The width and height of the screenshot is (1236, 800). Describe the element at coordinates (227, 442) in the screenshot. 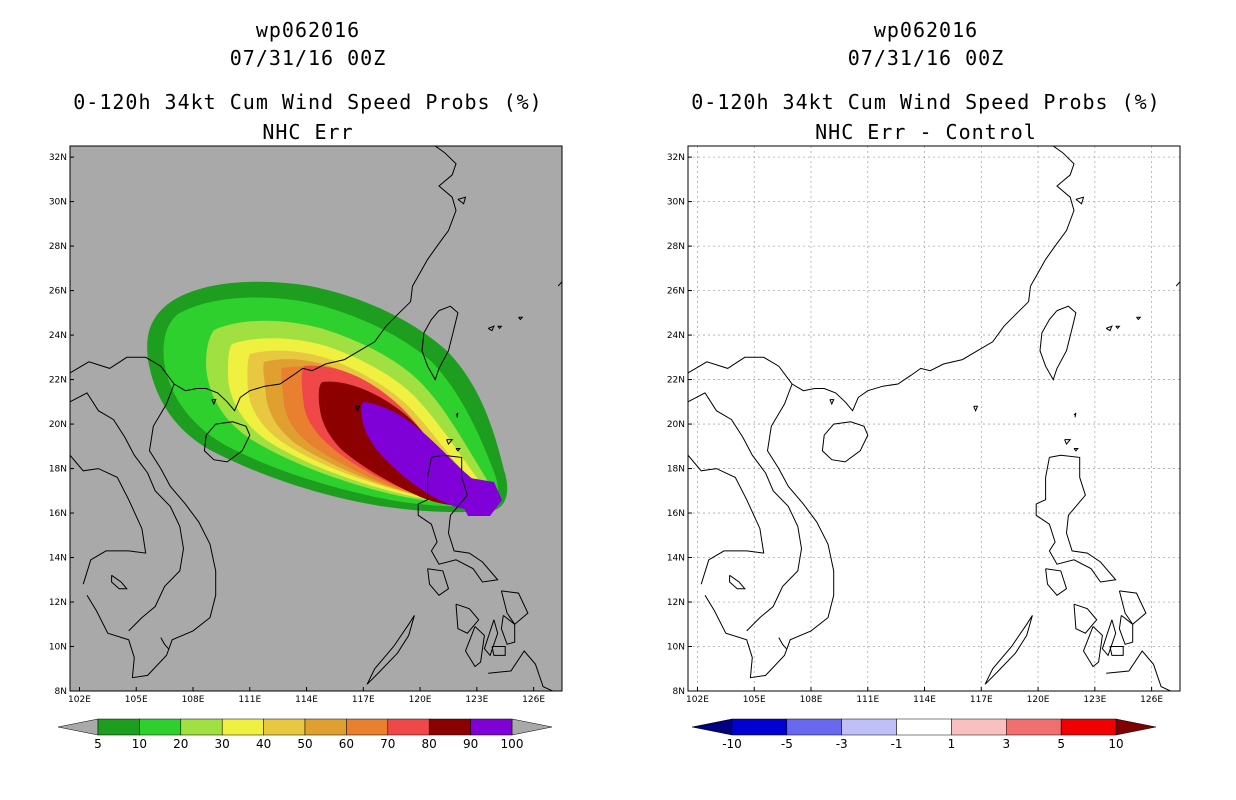

I see `island-hainan` at that location.